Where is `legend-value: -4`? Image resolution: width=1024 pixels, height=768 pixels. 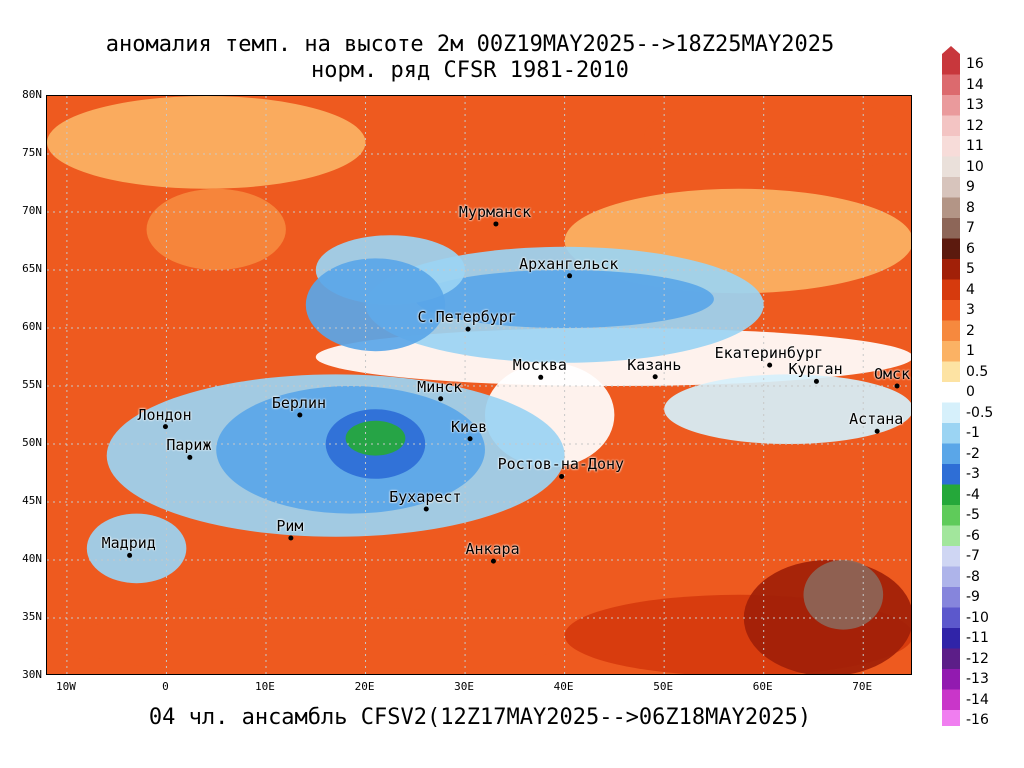 legend-value: -4 is located at coordinates (973, 494).